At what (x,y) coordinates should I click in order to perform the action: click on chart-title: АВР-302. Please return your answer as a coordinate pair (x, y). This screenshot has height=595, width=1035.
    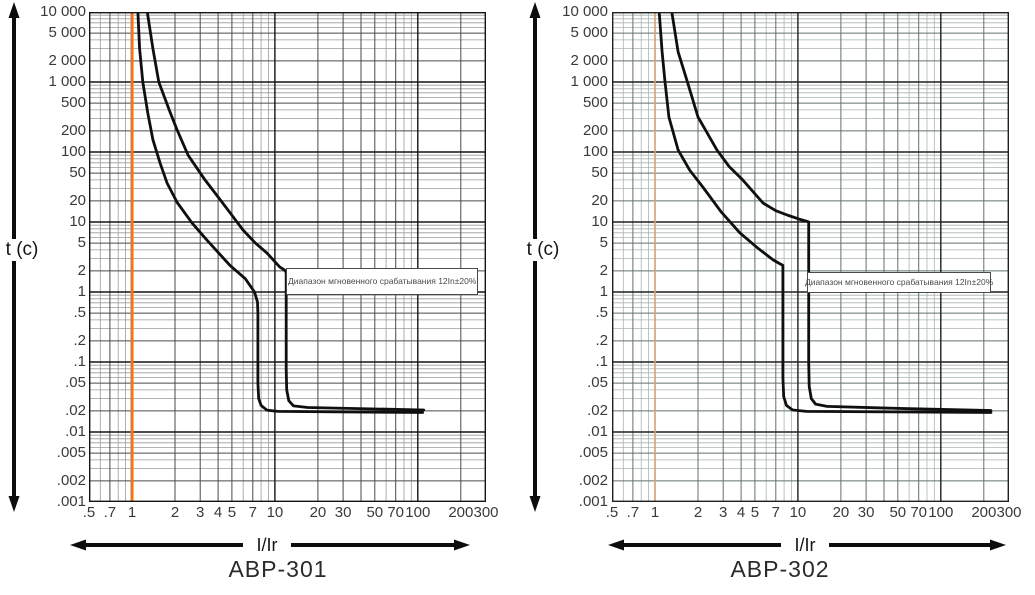
    Looking at the image, I should click on (780, 569).